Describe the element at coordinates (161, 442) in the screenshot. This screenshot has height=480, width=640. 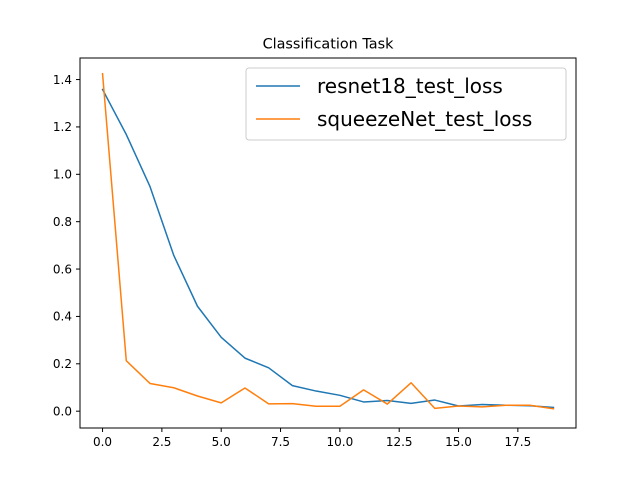
I see `x-tick-label: 2.5` at that location.